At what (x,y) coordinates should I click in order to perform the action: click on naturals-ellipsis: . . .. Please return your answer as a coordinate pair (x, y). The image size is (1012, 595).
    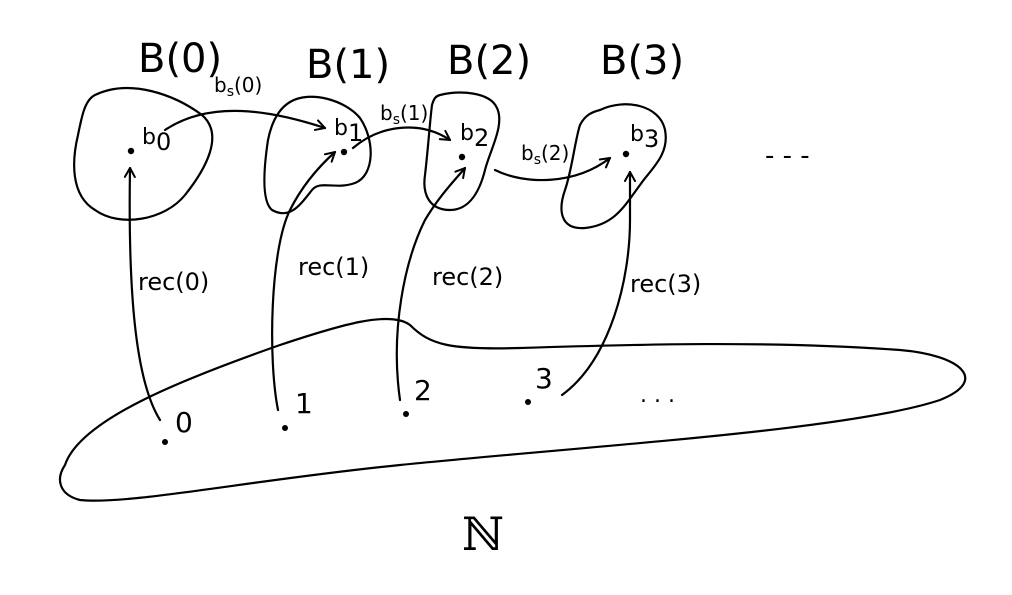
    Looking at the image, I should click on (657, 395).